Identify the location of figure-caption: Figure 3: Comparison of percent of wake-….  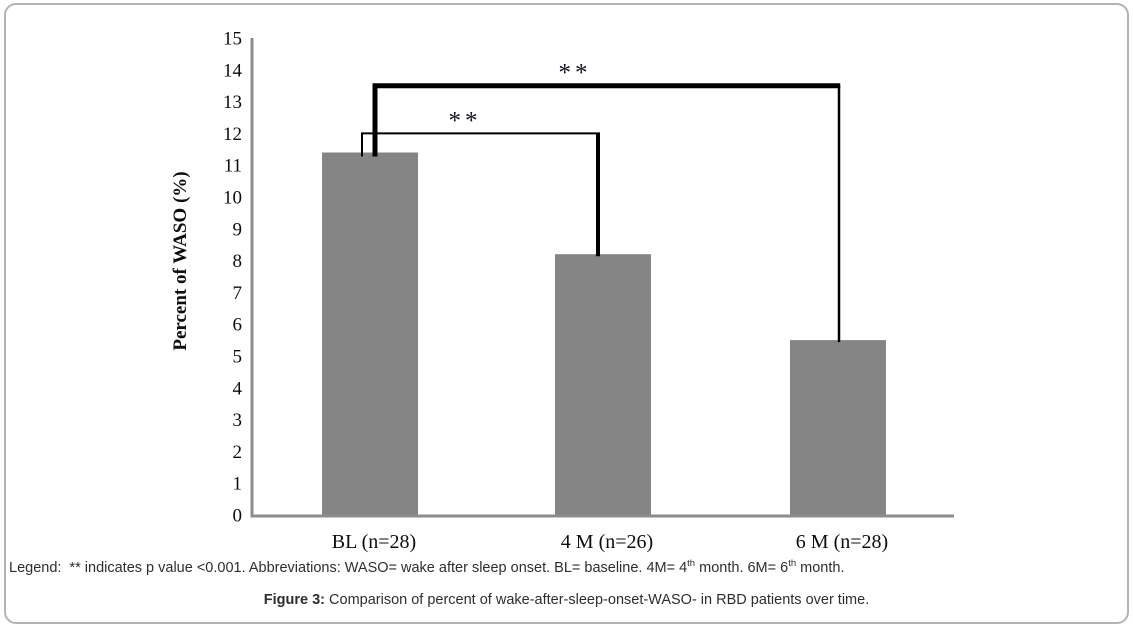
(566, 600).